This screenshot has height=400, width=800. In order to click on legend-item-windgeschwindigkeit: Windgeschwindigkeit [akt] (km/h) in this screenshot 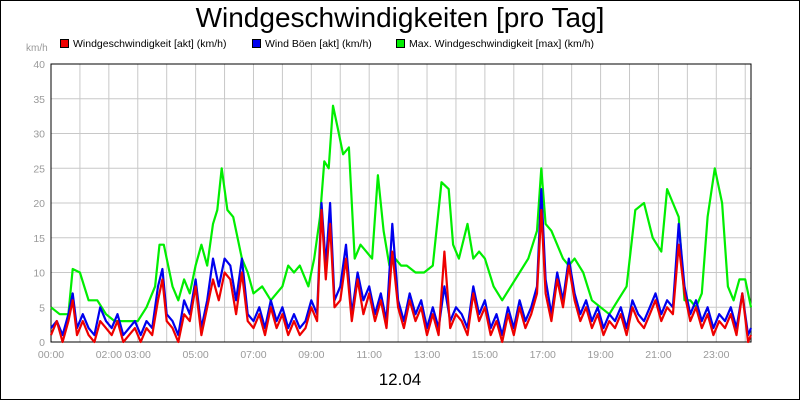, I will do `click(143, 44)`.